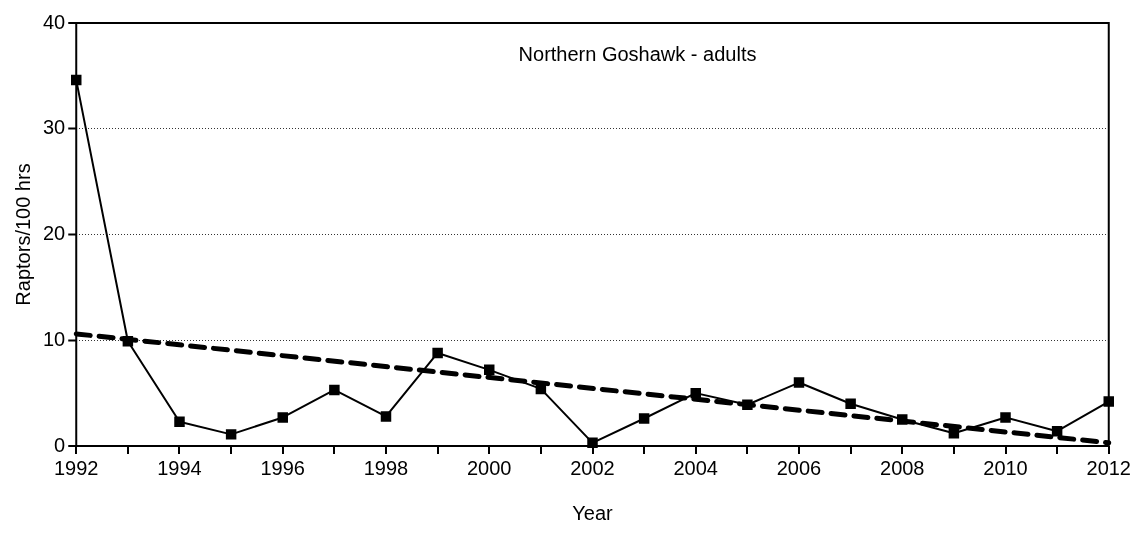 This screenshot has height=538, width=1142. I want to click on x-tick-label: 1992, so click(76, 467).